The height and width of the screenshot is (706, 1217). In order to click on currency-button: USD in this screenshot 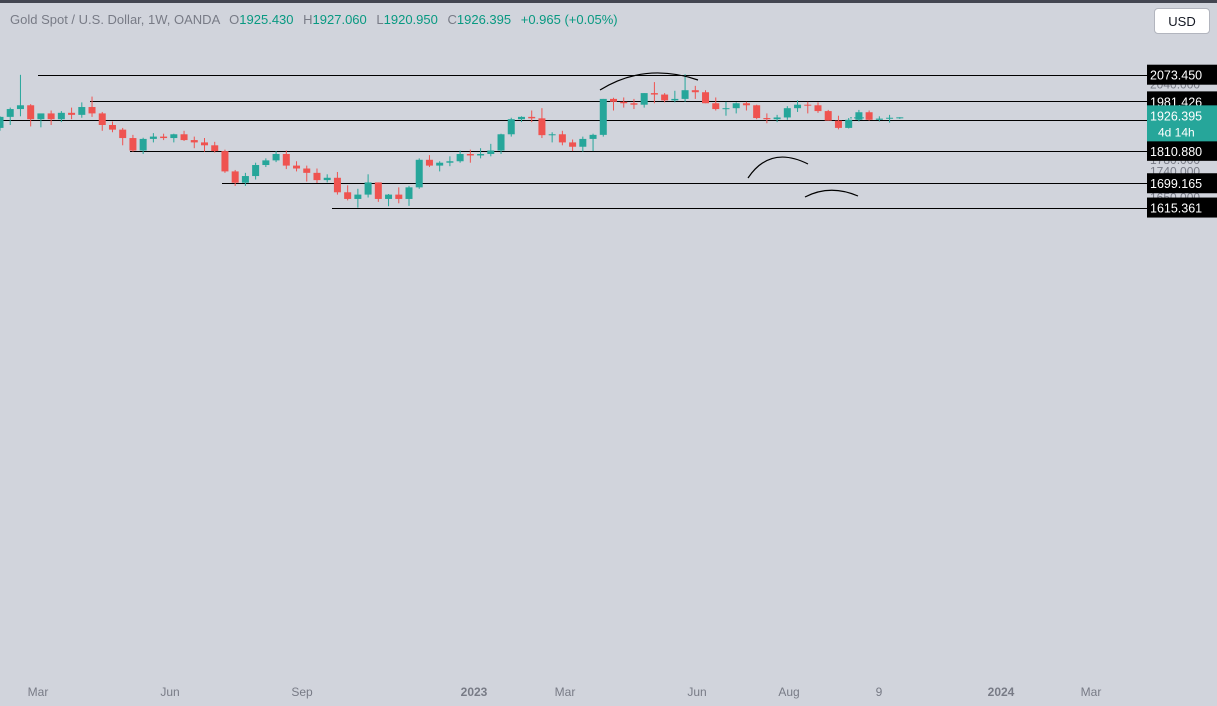, I will do `click(1182, 21)`.